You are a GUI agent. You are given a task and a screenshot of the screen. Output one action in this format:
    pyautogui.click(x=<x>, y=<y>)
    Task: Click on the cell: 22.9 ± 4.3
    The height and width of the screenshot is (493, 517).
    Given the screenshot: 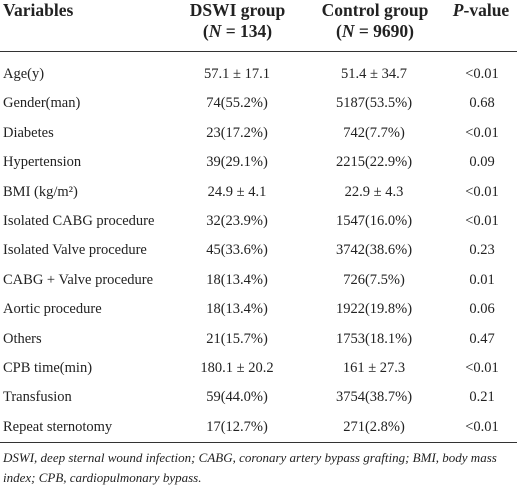 What is the action you would take?
    pyautogui.click(x=374, y=191)
    